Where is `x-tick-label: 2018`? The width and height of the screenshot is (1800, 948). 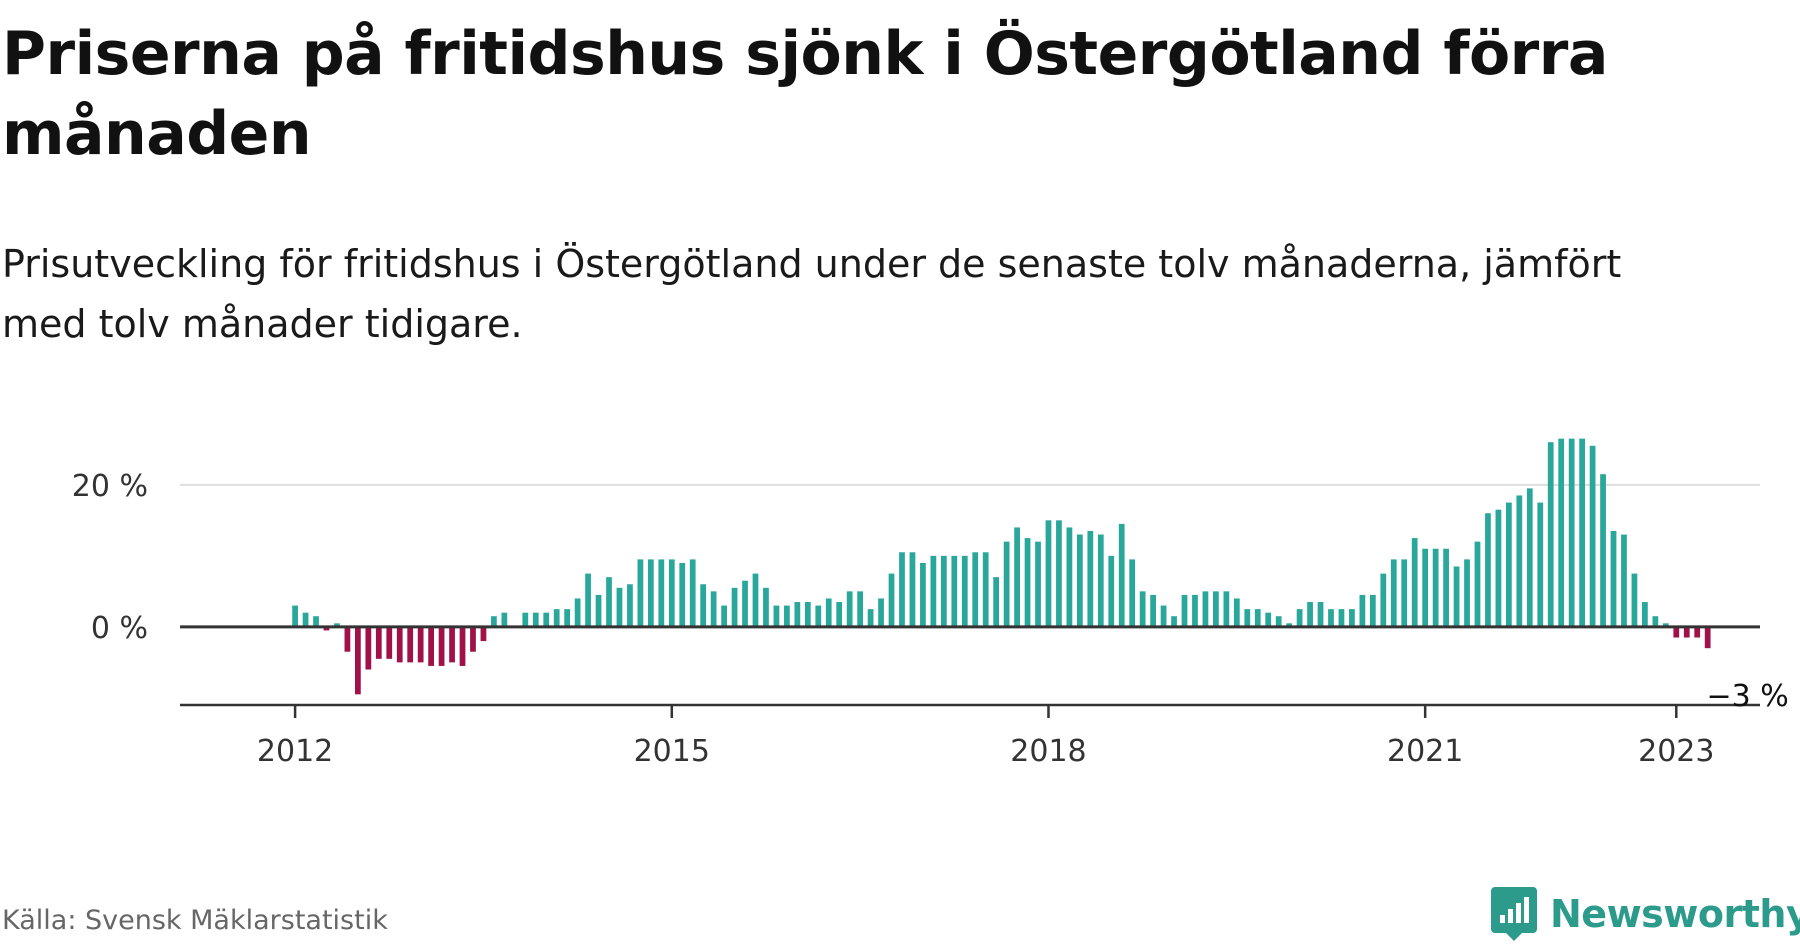
x-tick-label: 2018 is located at coordinates (1048, 751).